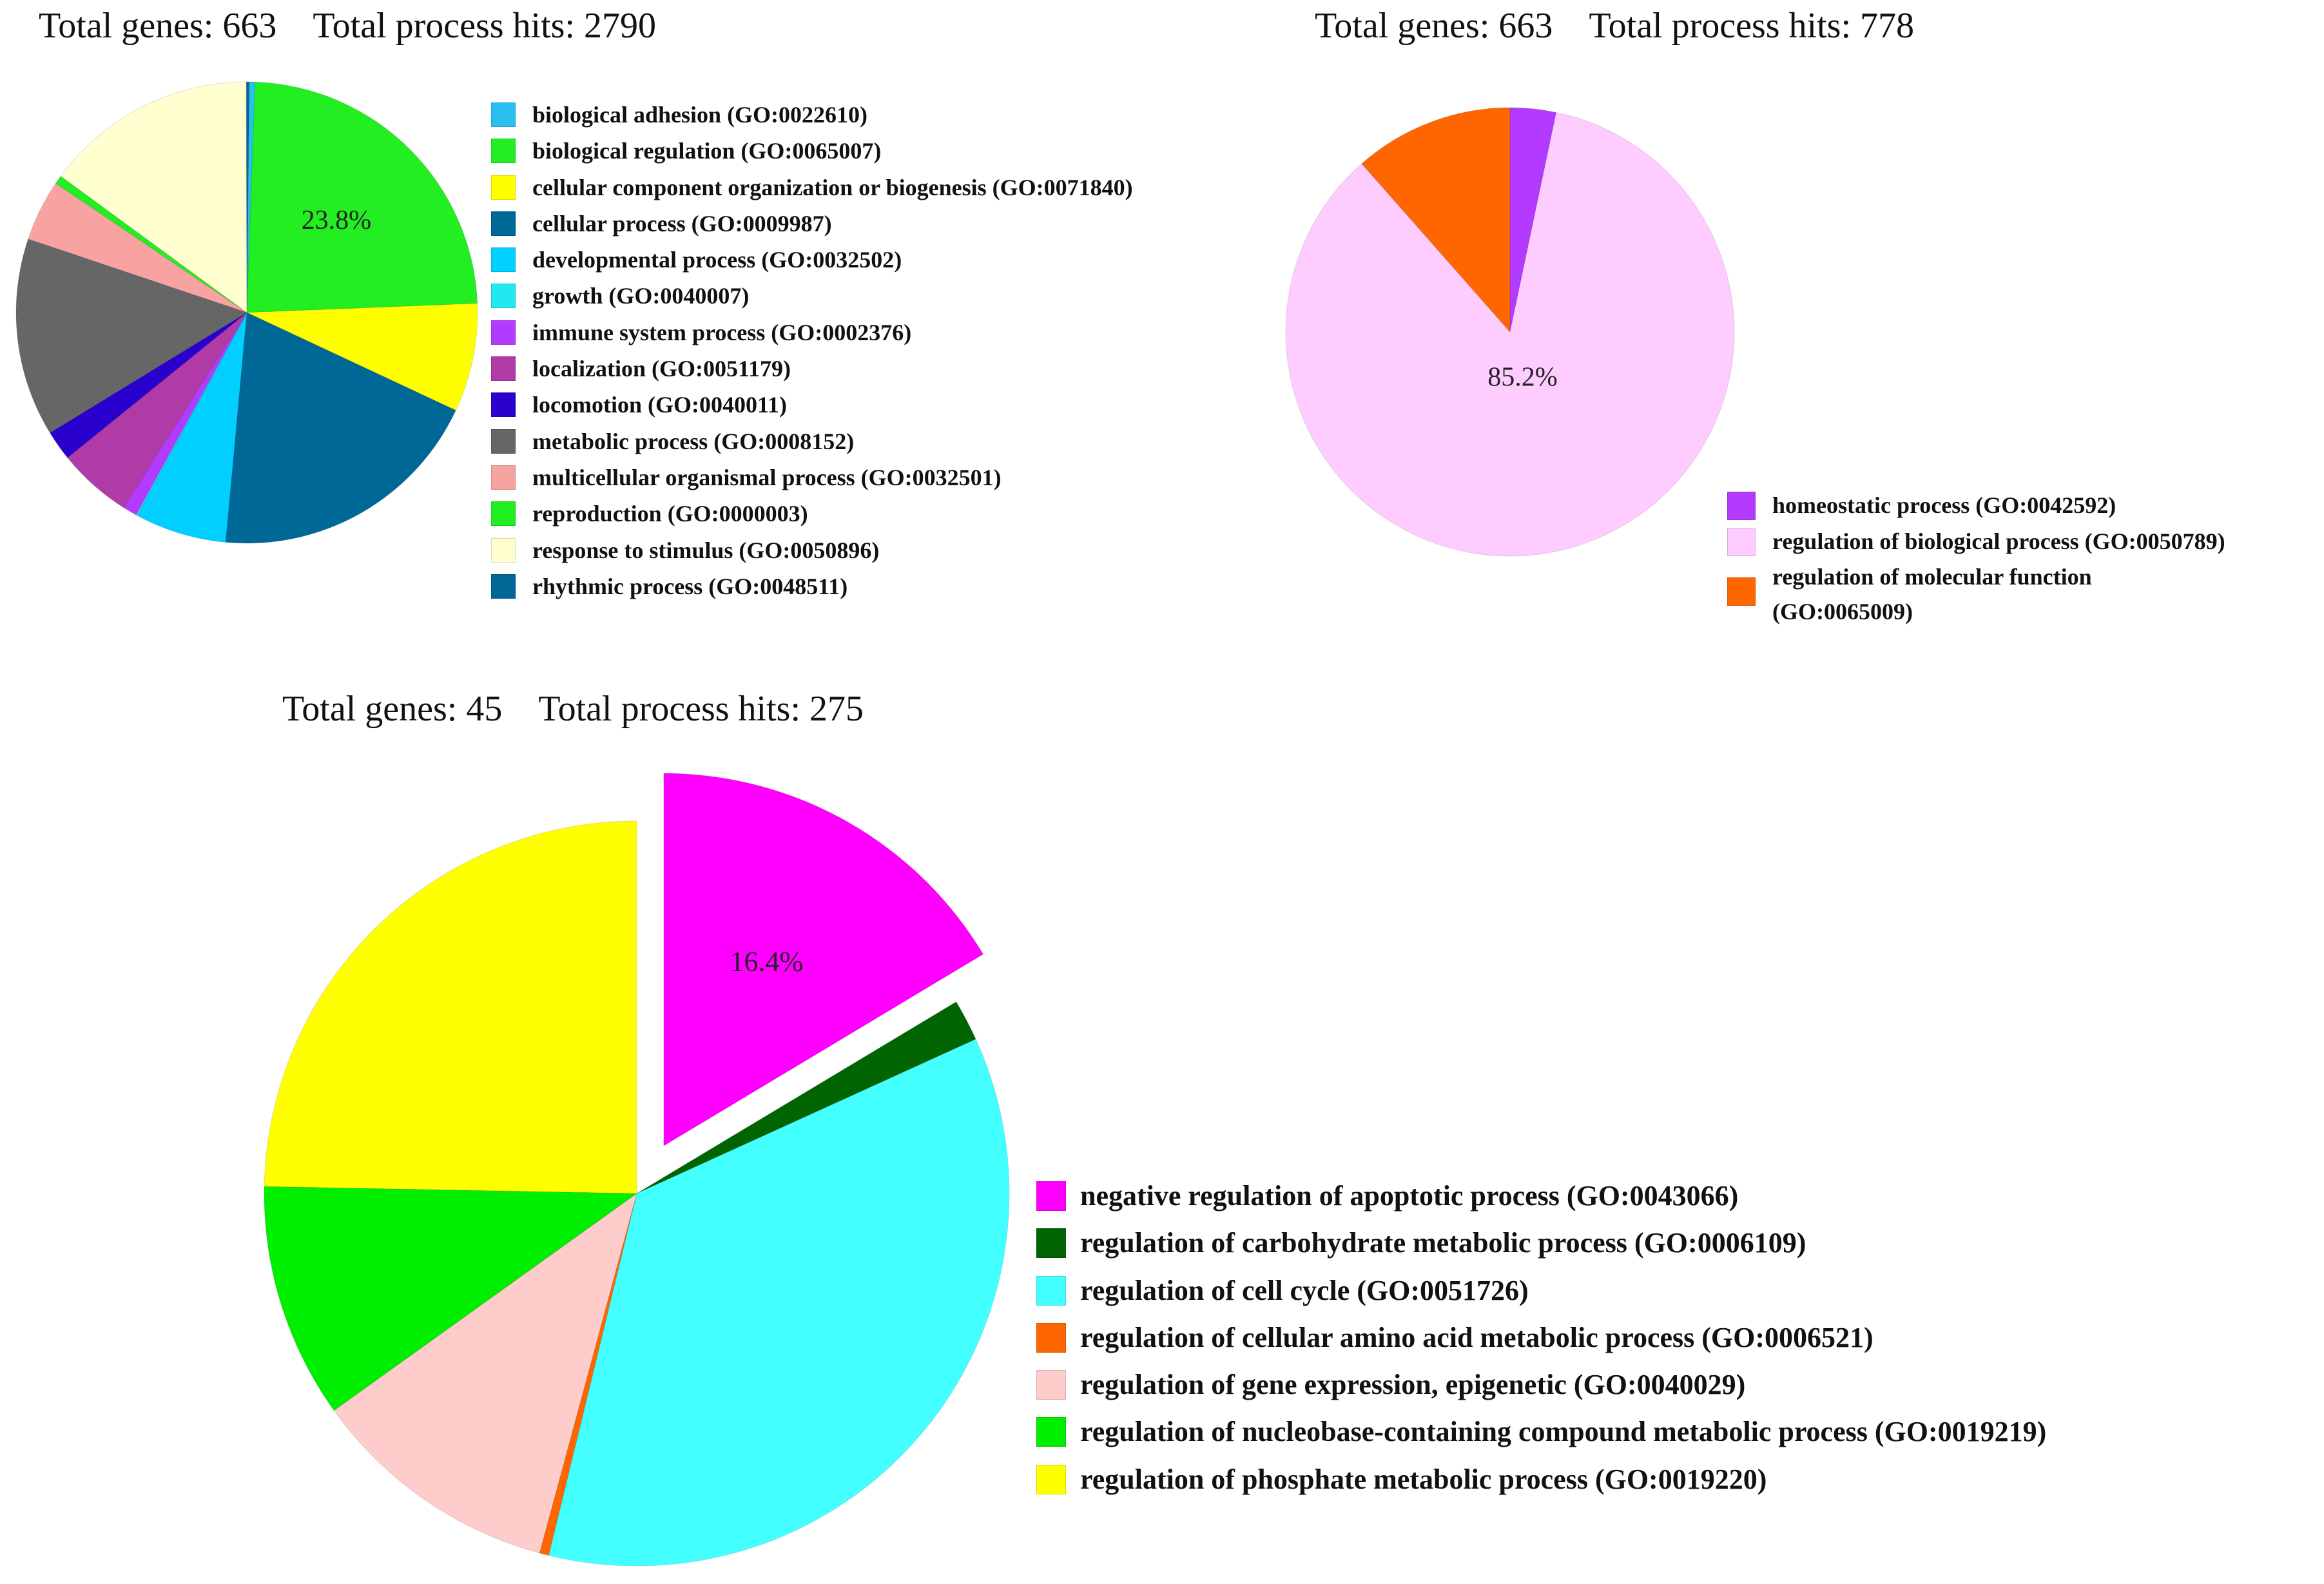 The height and width of the screenshot is (1584, 2324). I want to click on pie-data-label: 23.8%, so click(337, 220).